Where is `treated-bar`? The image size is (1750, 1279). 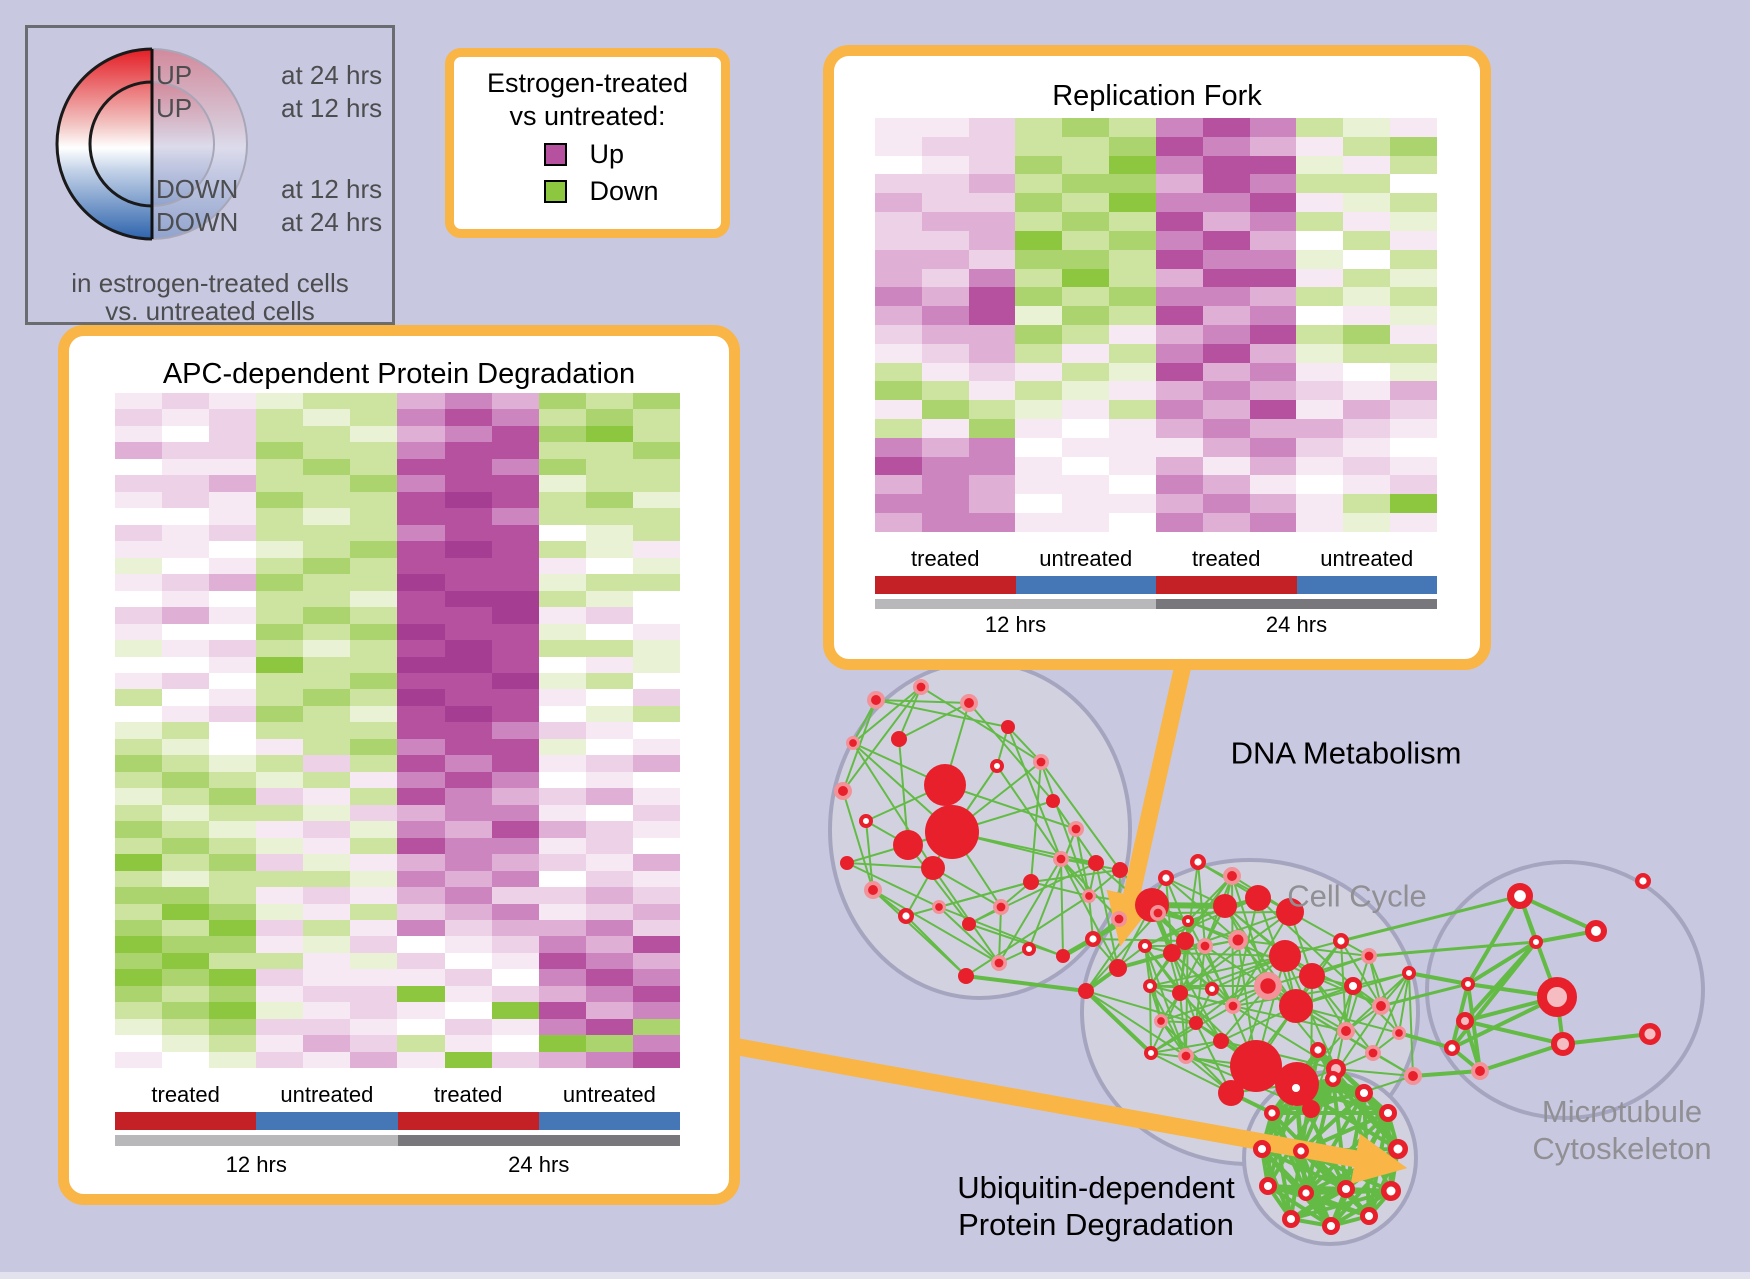 treated-bar is located at coordinates (945, 585).